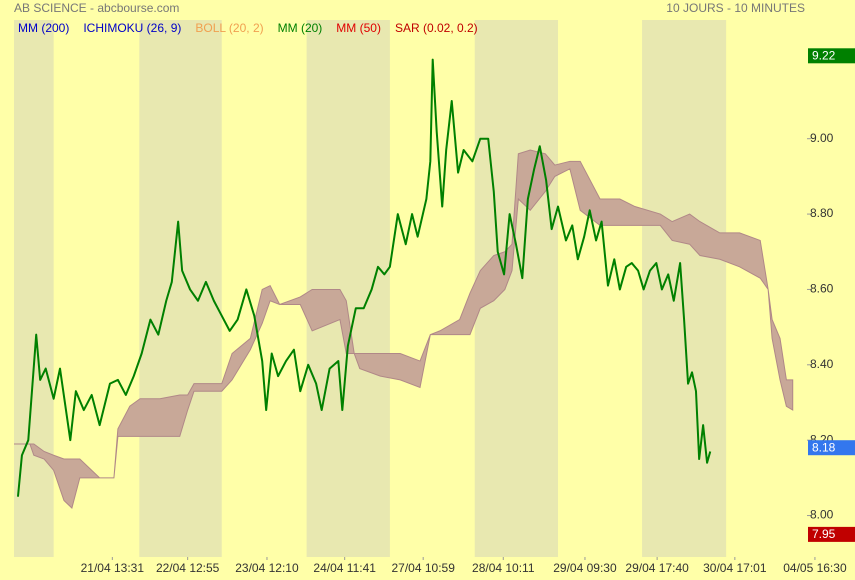 This screenshot has width=855, height=580. Describe the element at coordinates (657, 568) in the screenshot. I see `x-tick-label: 29/04 17:40` at that location.